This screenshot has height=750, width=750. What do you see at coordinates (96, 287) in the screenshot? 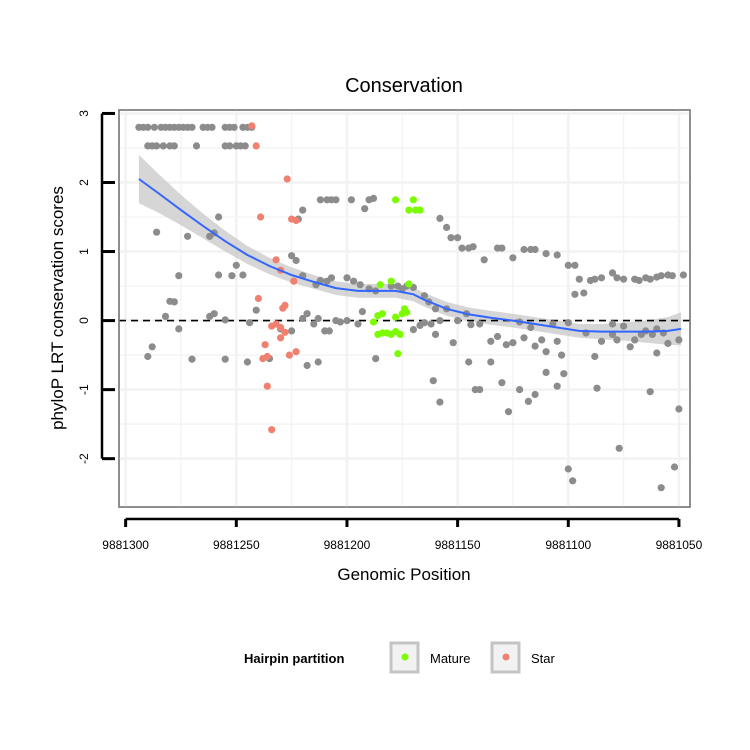
I see `y-axis: -2 -1 0 1 2 3` at bounding box center [96, 287].